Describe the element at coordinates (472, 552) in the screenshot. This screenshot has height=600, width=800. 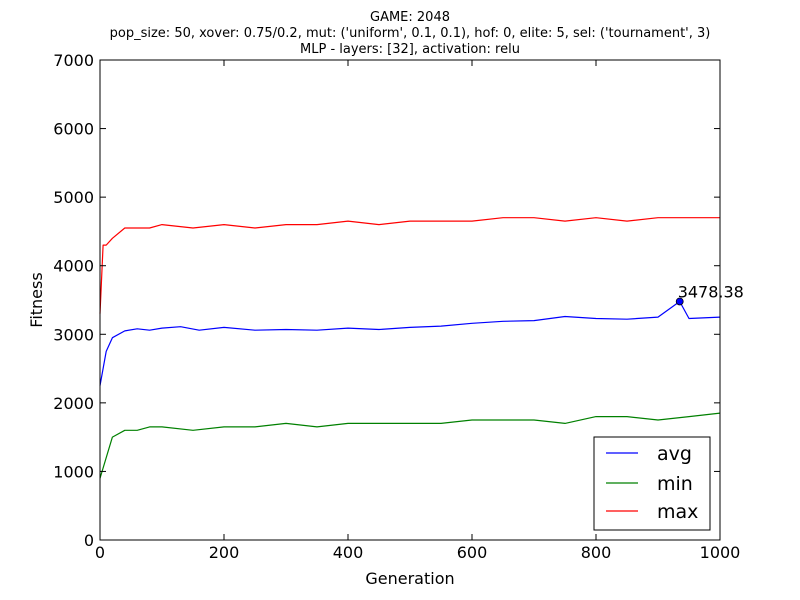
I see `x-tick-label: 600` at that location.